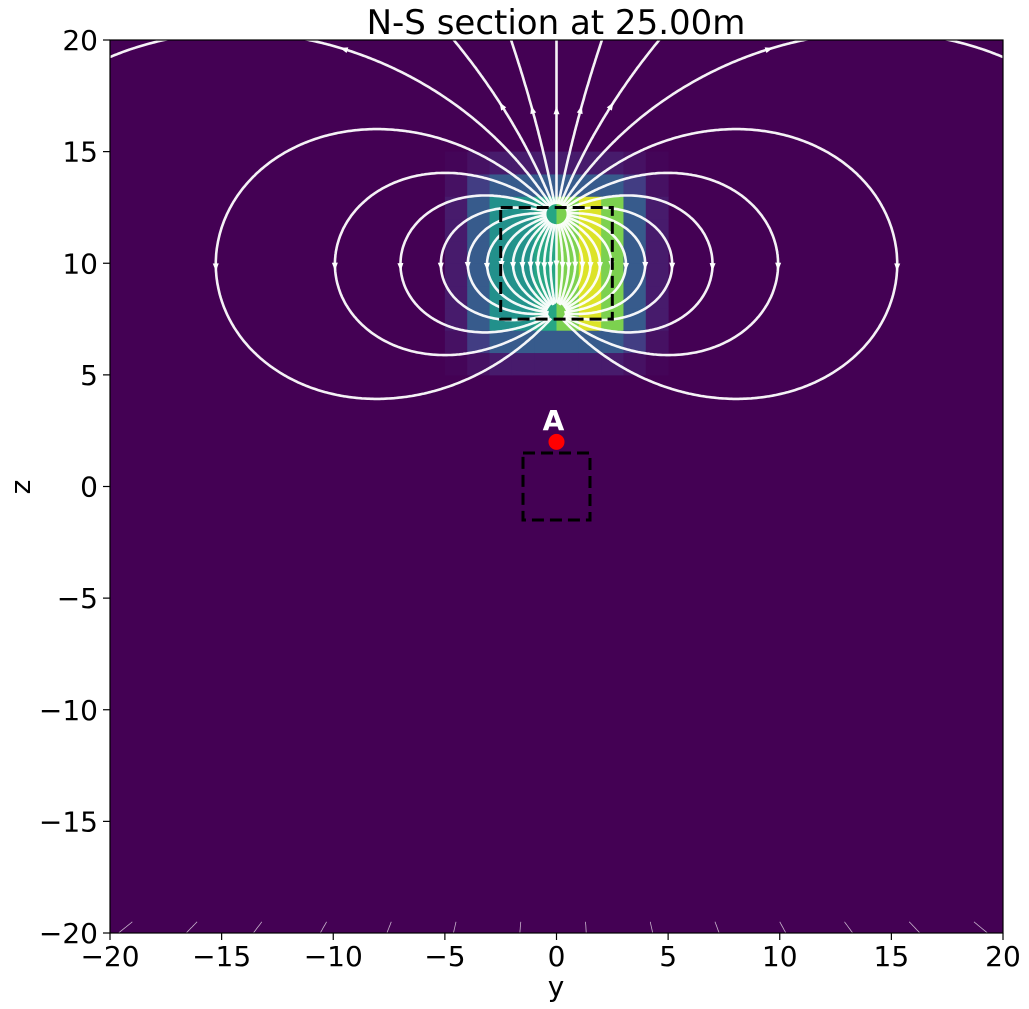  Describe the element at coordinates (892, 956) in the screenshot. I see `x-tick-label: 15` at that location.